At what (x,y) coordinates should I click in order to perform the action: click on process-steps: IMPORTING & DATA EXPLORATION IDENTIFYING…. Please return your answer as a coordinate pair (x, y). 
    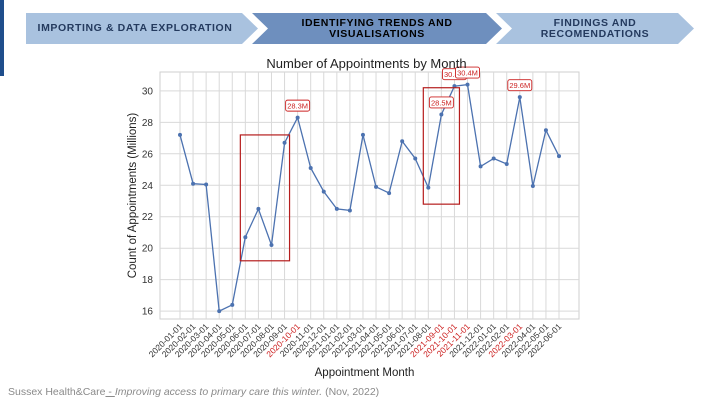
    Looking at the image, I should click on (360, 28).